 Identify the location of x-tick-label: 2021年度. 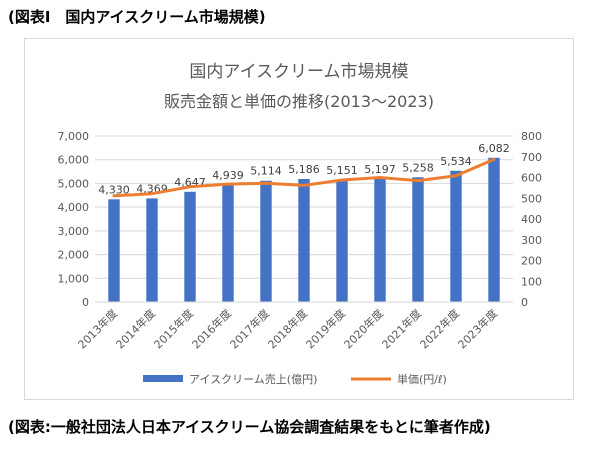
(401, 328).